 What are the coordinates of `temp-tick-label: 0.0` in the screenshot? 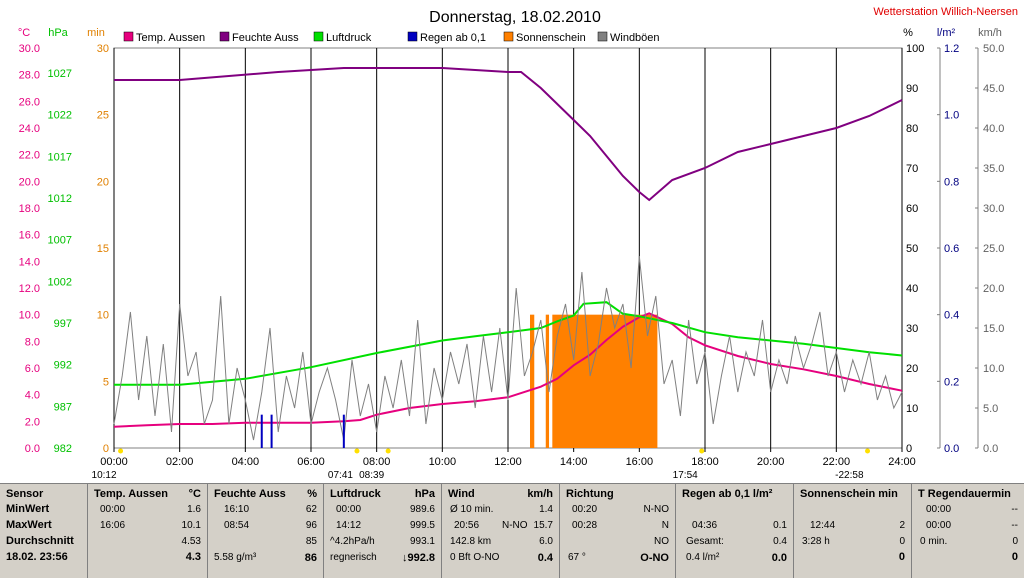 It's located at (32, 449).